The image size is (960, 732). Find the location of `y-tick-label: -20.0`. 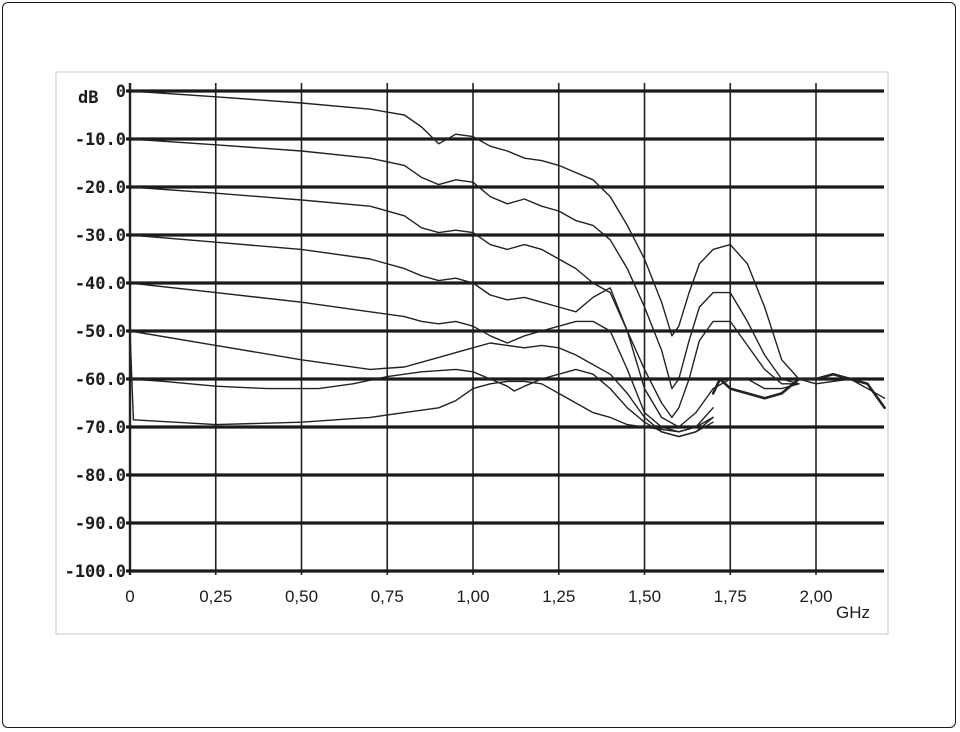

y-tick-label: -20.0 is located at coordinates (100, 188).